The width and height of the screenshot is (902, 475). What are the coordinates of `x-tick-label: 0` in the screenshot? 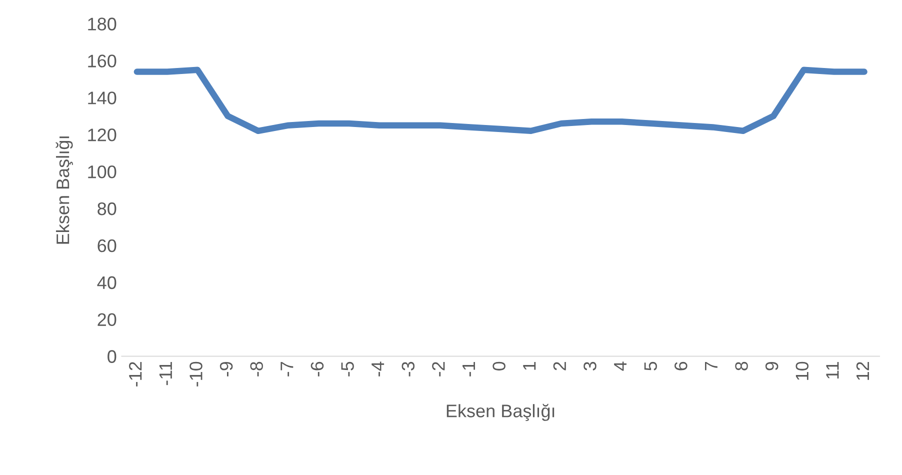 It's located at (499, 366).